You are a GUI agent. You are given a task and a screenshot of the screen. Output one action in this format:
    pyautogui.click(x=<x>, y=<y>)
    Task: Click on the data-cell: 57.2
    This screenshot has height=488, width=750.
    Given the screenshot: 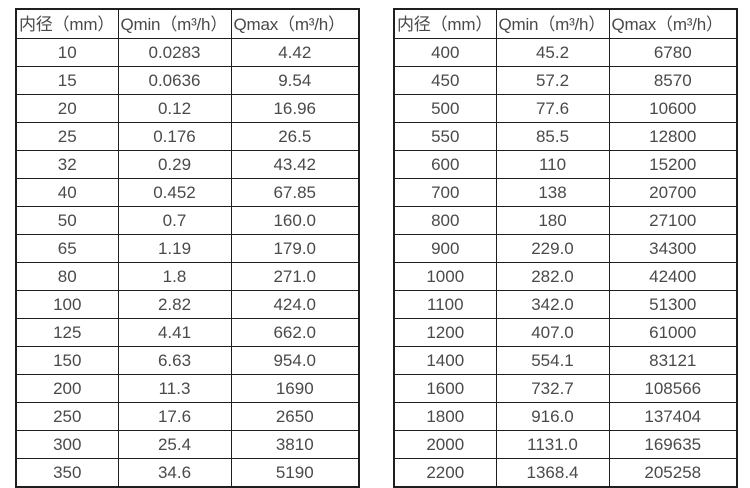 What is the action you would take?
    pyautogui.click(x=552, y=80)
    